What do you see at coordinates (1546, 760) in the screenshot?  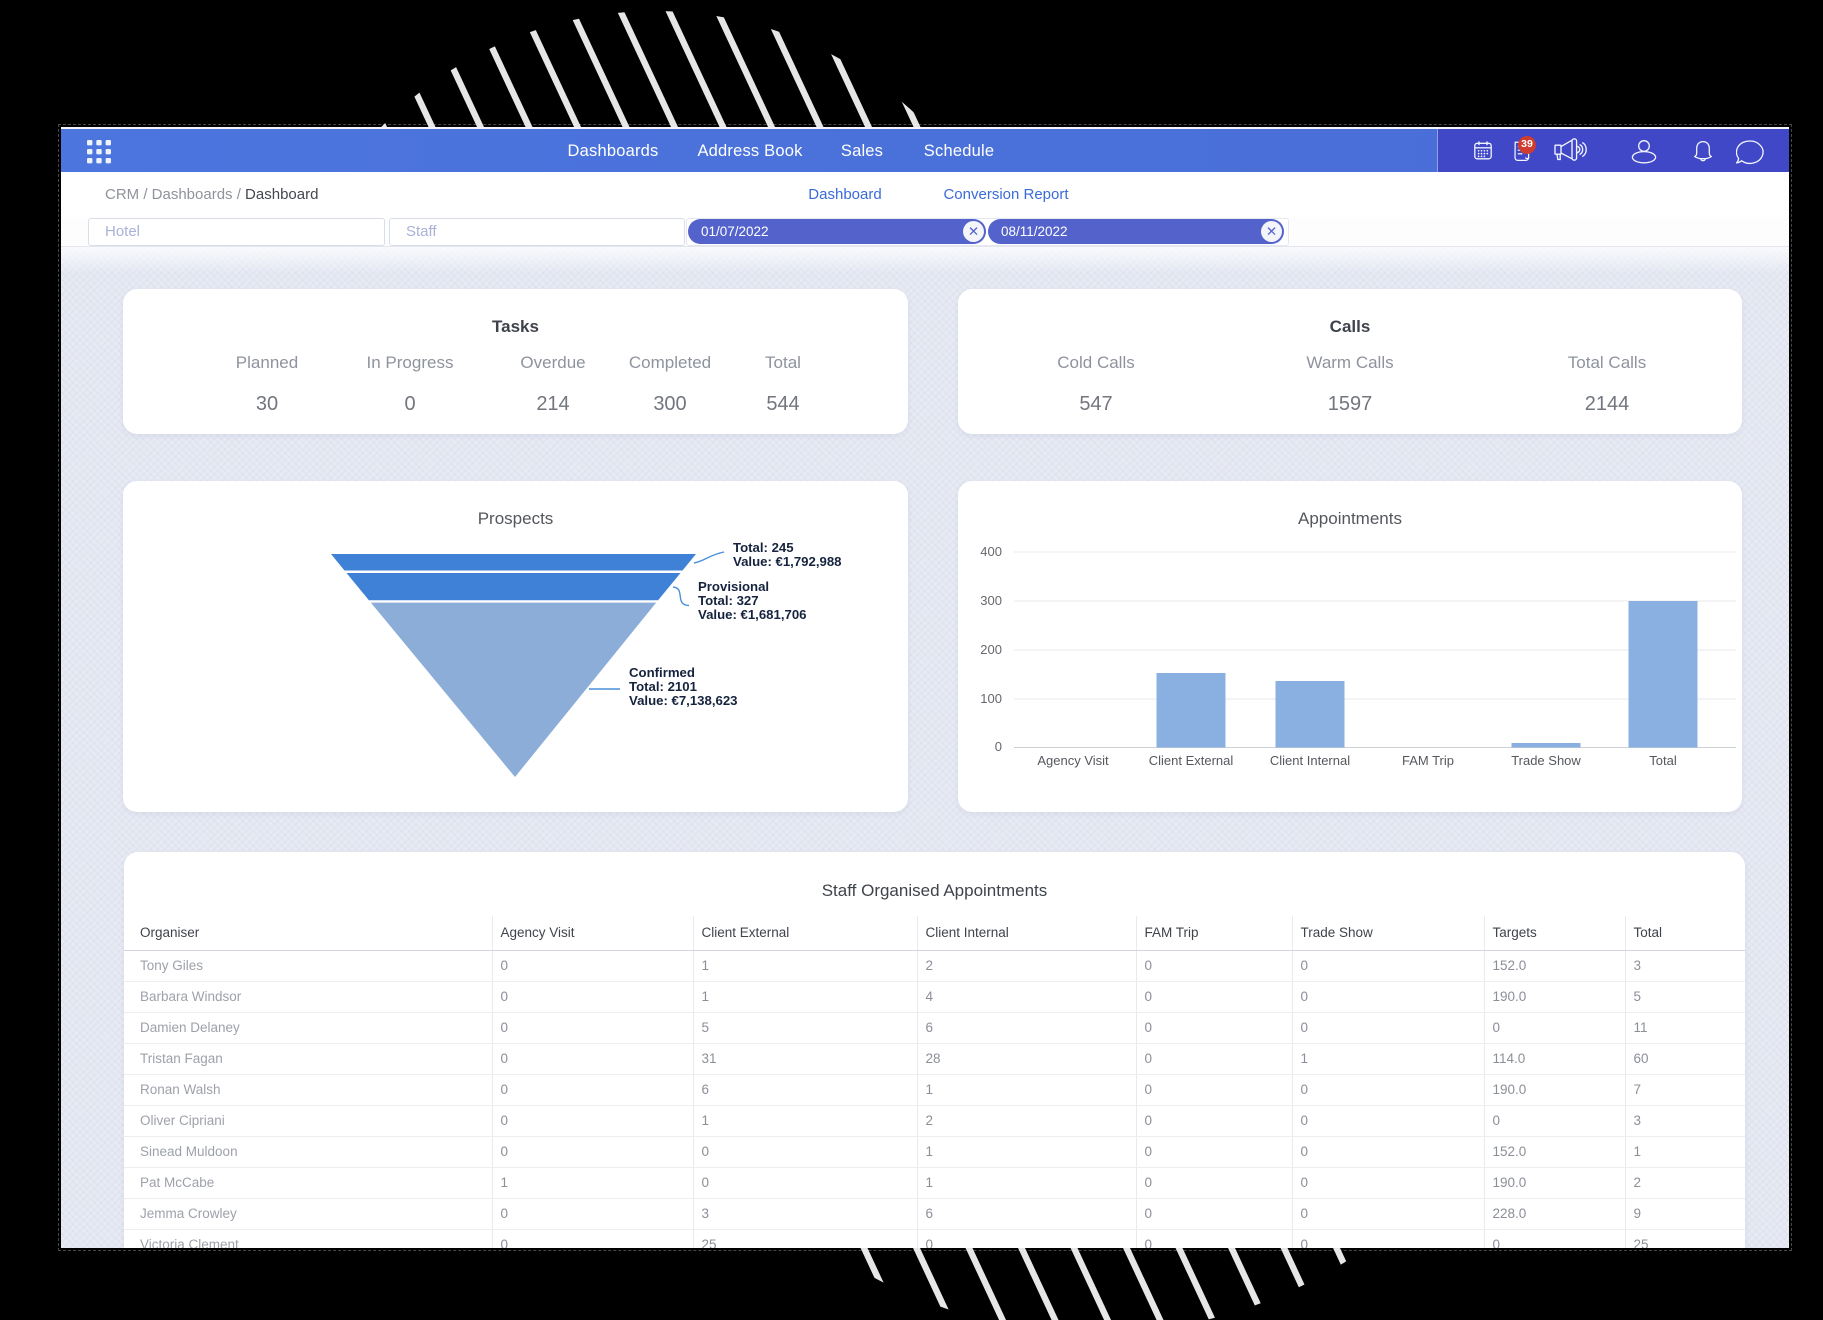 I see `svg-text: Trade Show` at bounding box center [1546, 760].